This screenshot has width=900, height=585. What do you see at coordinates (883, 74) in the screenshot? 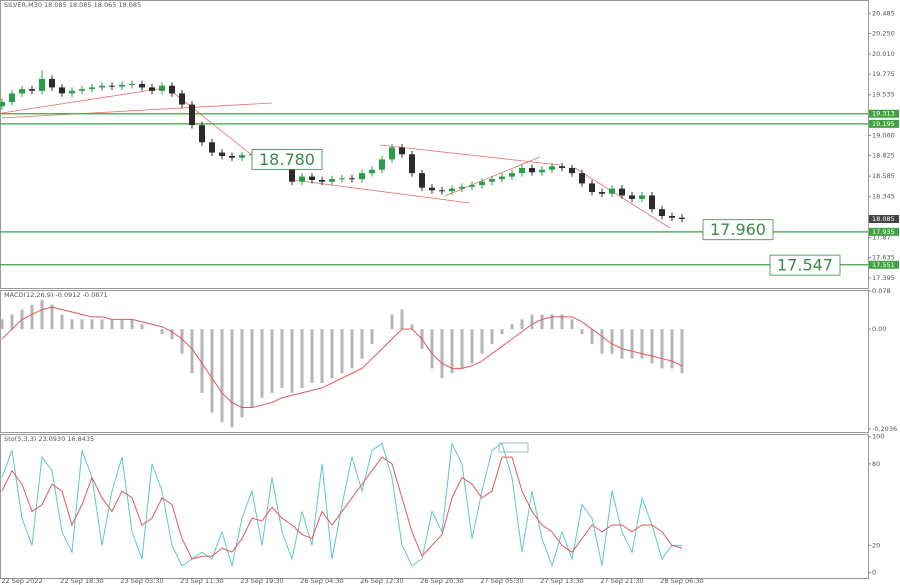
I see `y-tick-label: 19.775` at bounding box center [883, 74].